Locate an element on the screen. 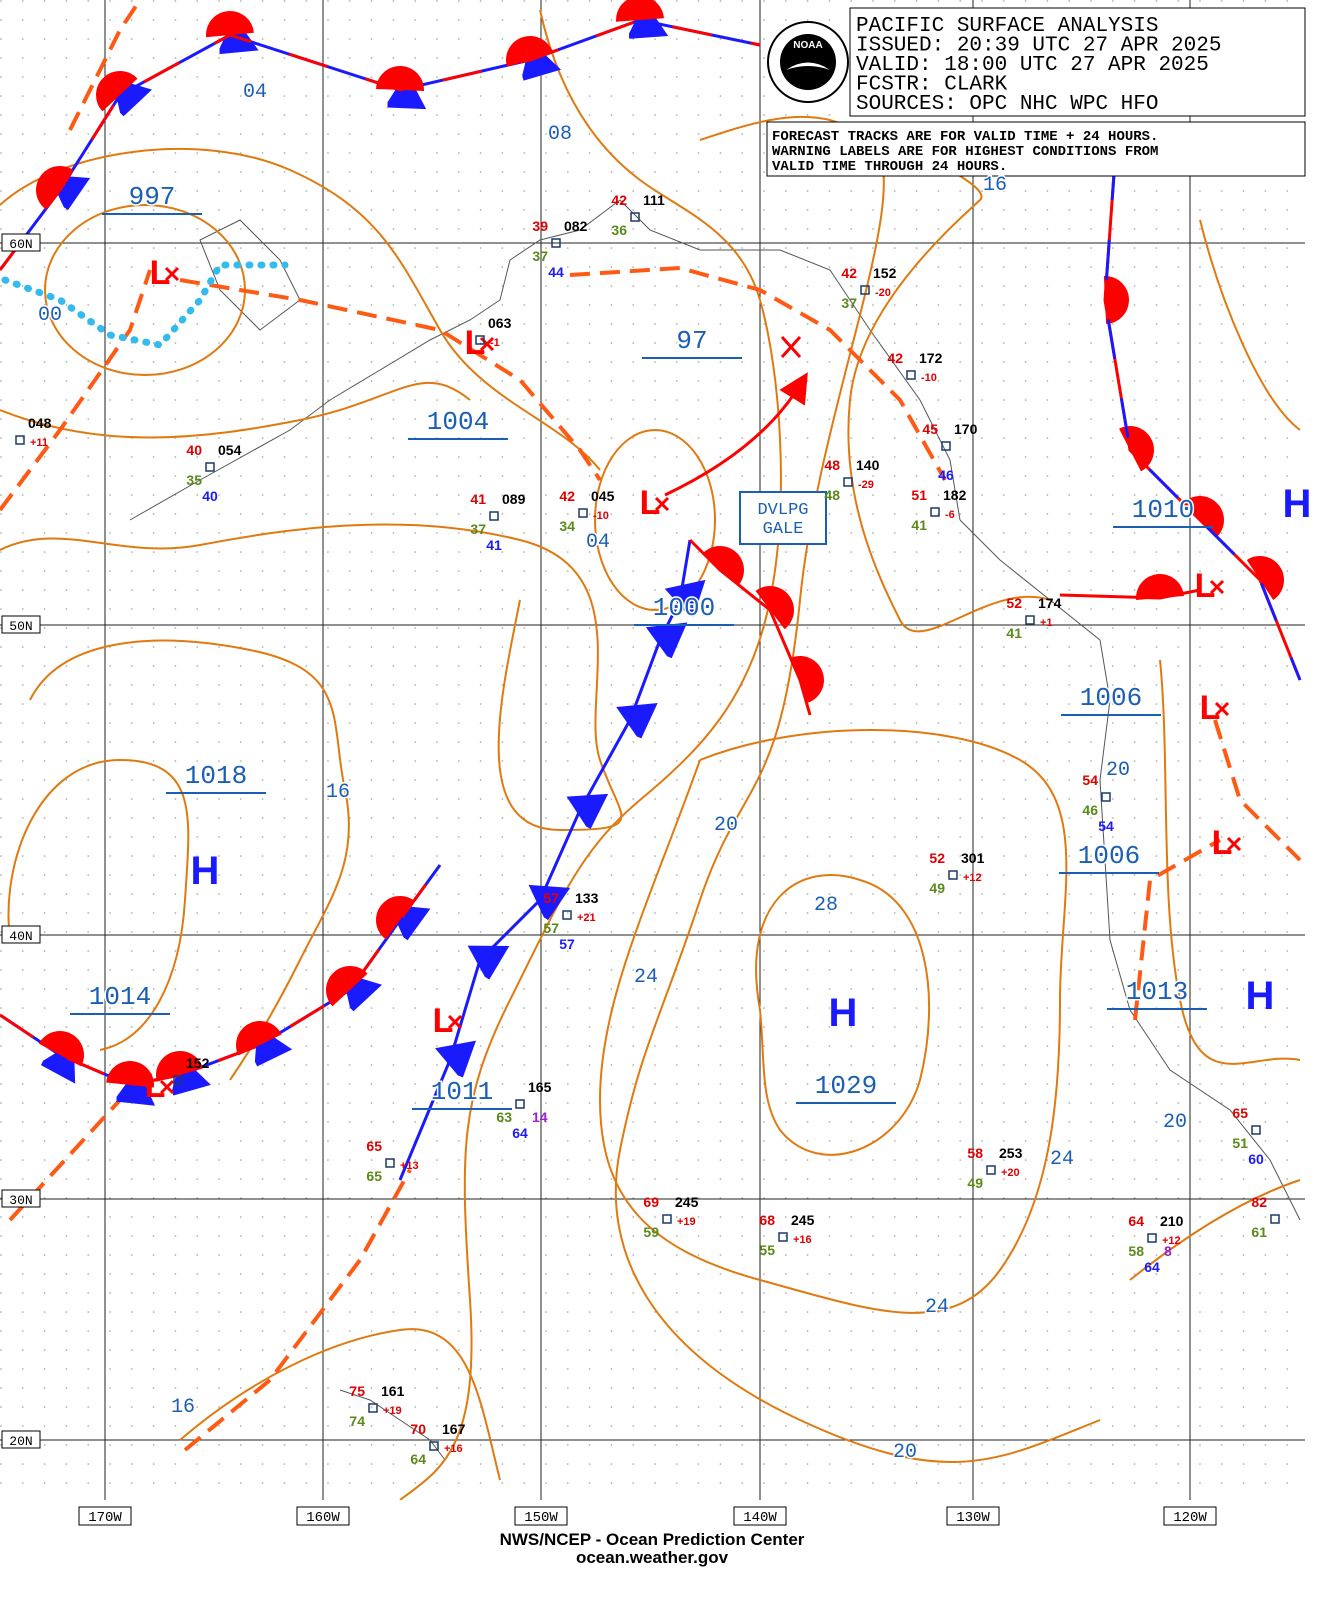 This screenshot has height=1600, width=1332. isobar-value: 1018 is located at coordinates (216, 776).